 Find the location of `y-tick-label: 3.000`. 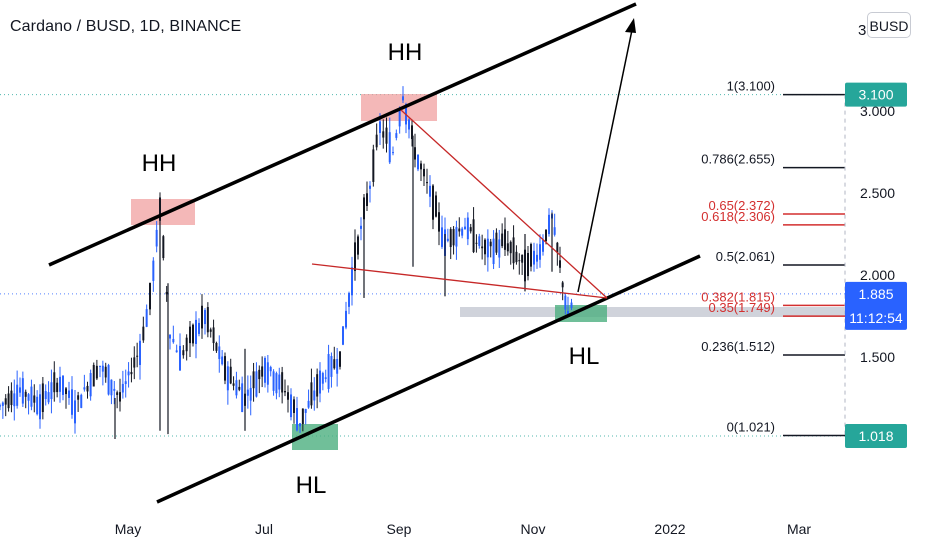

y-tick-label: 3.000 is located at coordinates (877, 111).